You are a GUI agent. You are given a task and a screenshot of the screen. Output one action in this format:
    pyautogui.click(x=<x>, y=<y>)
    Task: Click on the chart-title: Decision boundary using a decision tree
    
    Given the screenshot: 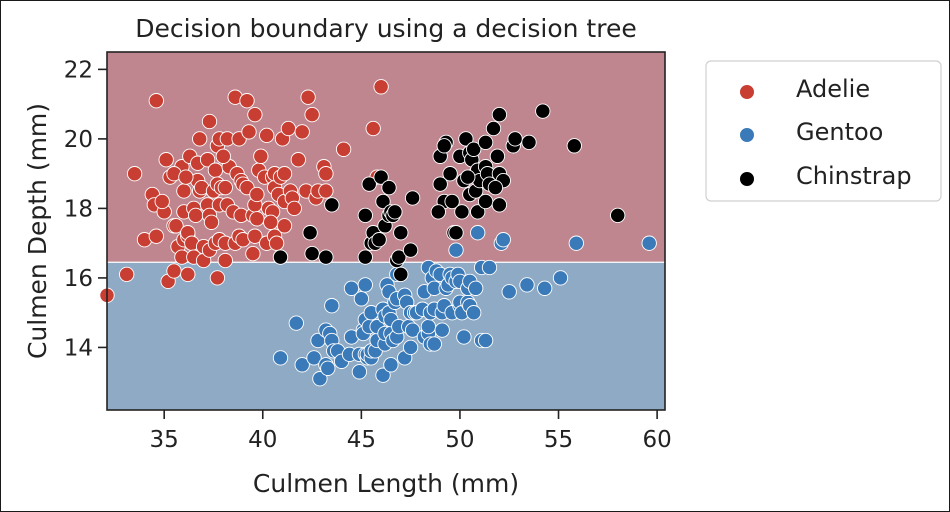 What is the action you would take?
    pyautogui.click(x=385, y=28)
    